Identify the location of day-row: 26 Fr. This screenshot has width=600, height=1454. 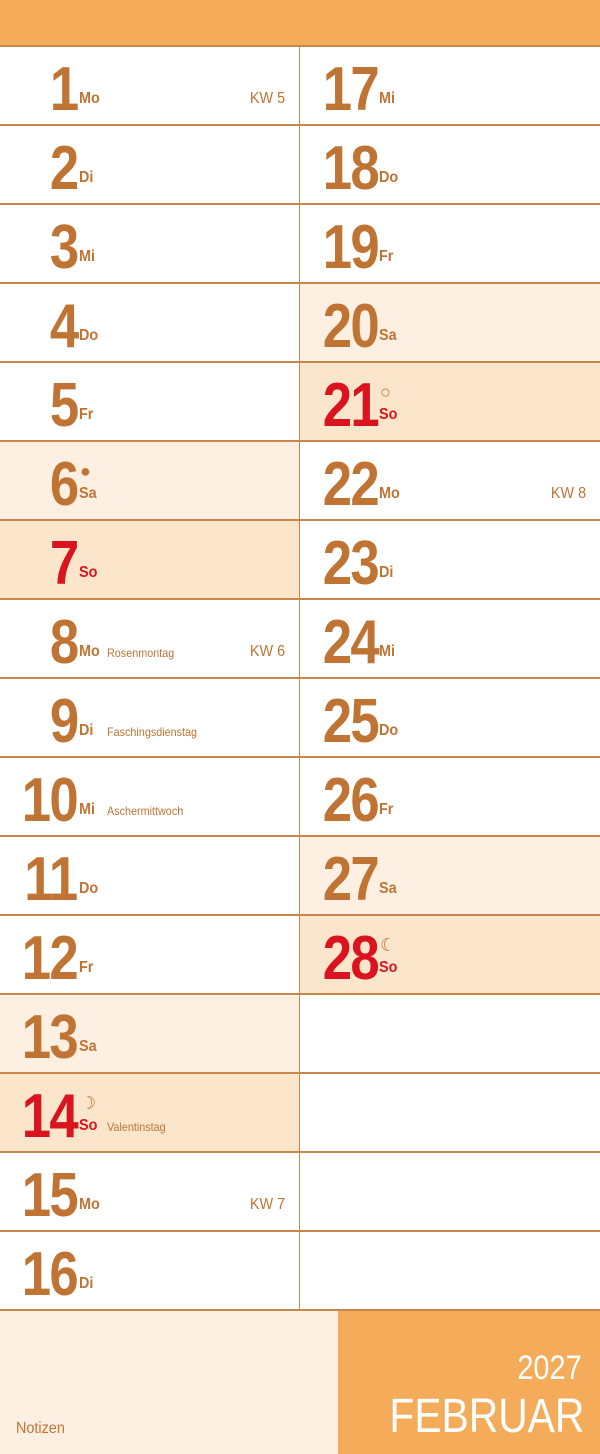
(450, 797).